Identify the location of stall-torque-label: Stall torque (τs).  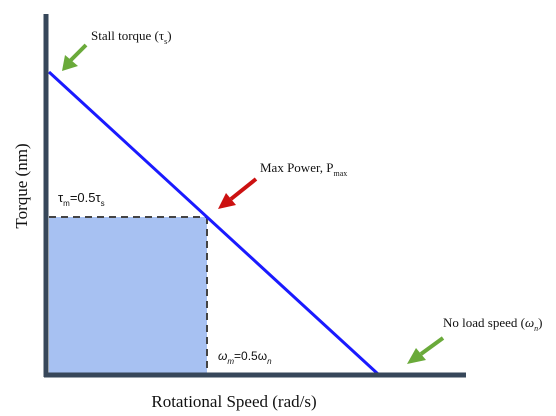
(131, 37).